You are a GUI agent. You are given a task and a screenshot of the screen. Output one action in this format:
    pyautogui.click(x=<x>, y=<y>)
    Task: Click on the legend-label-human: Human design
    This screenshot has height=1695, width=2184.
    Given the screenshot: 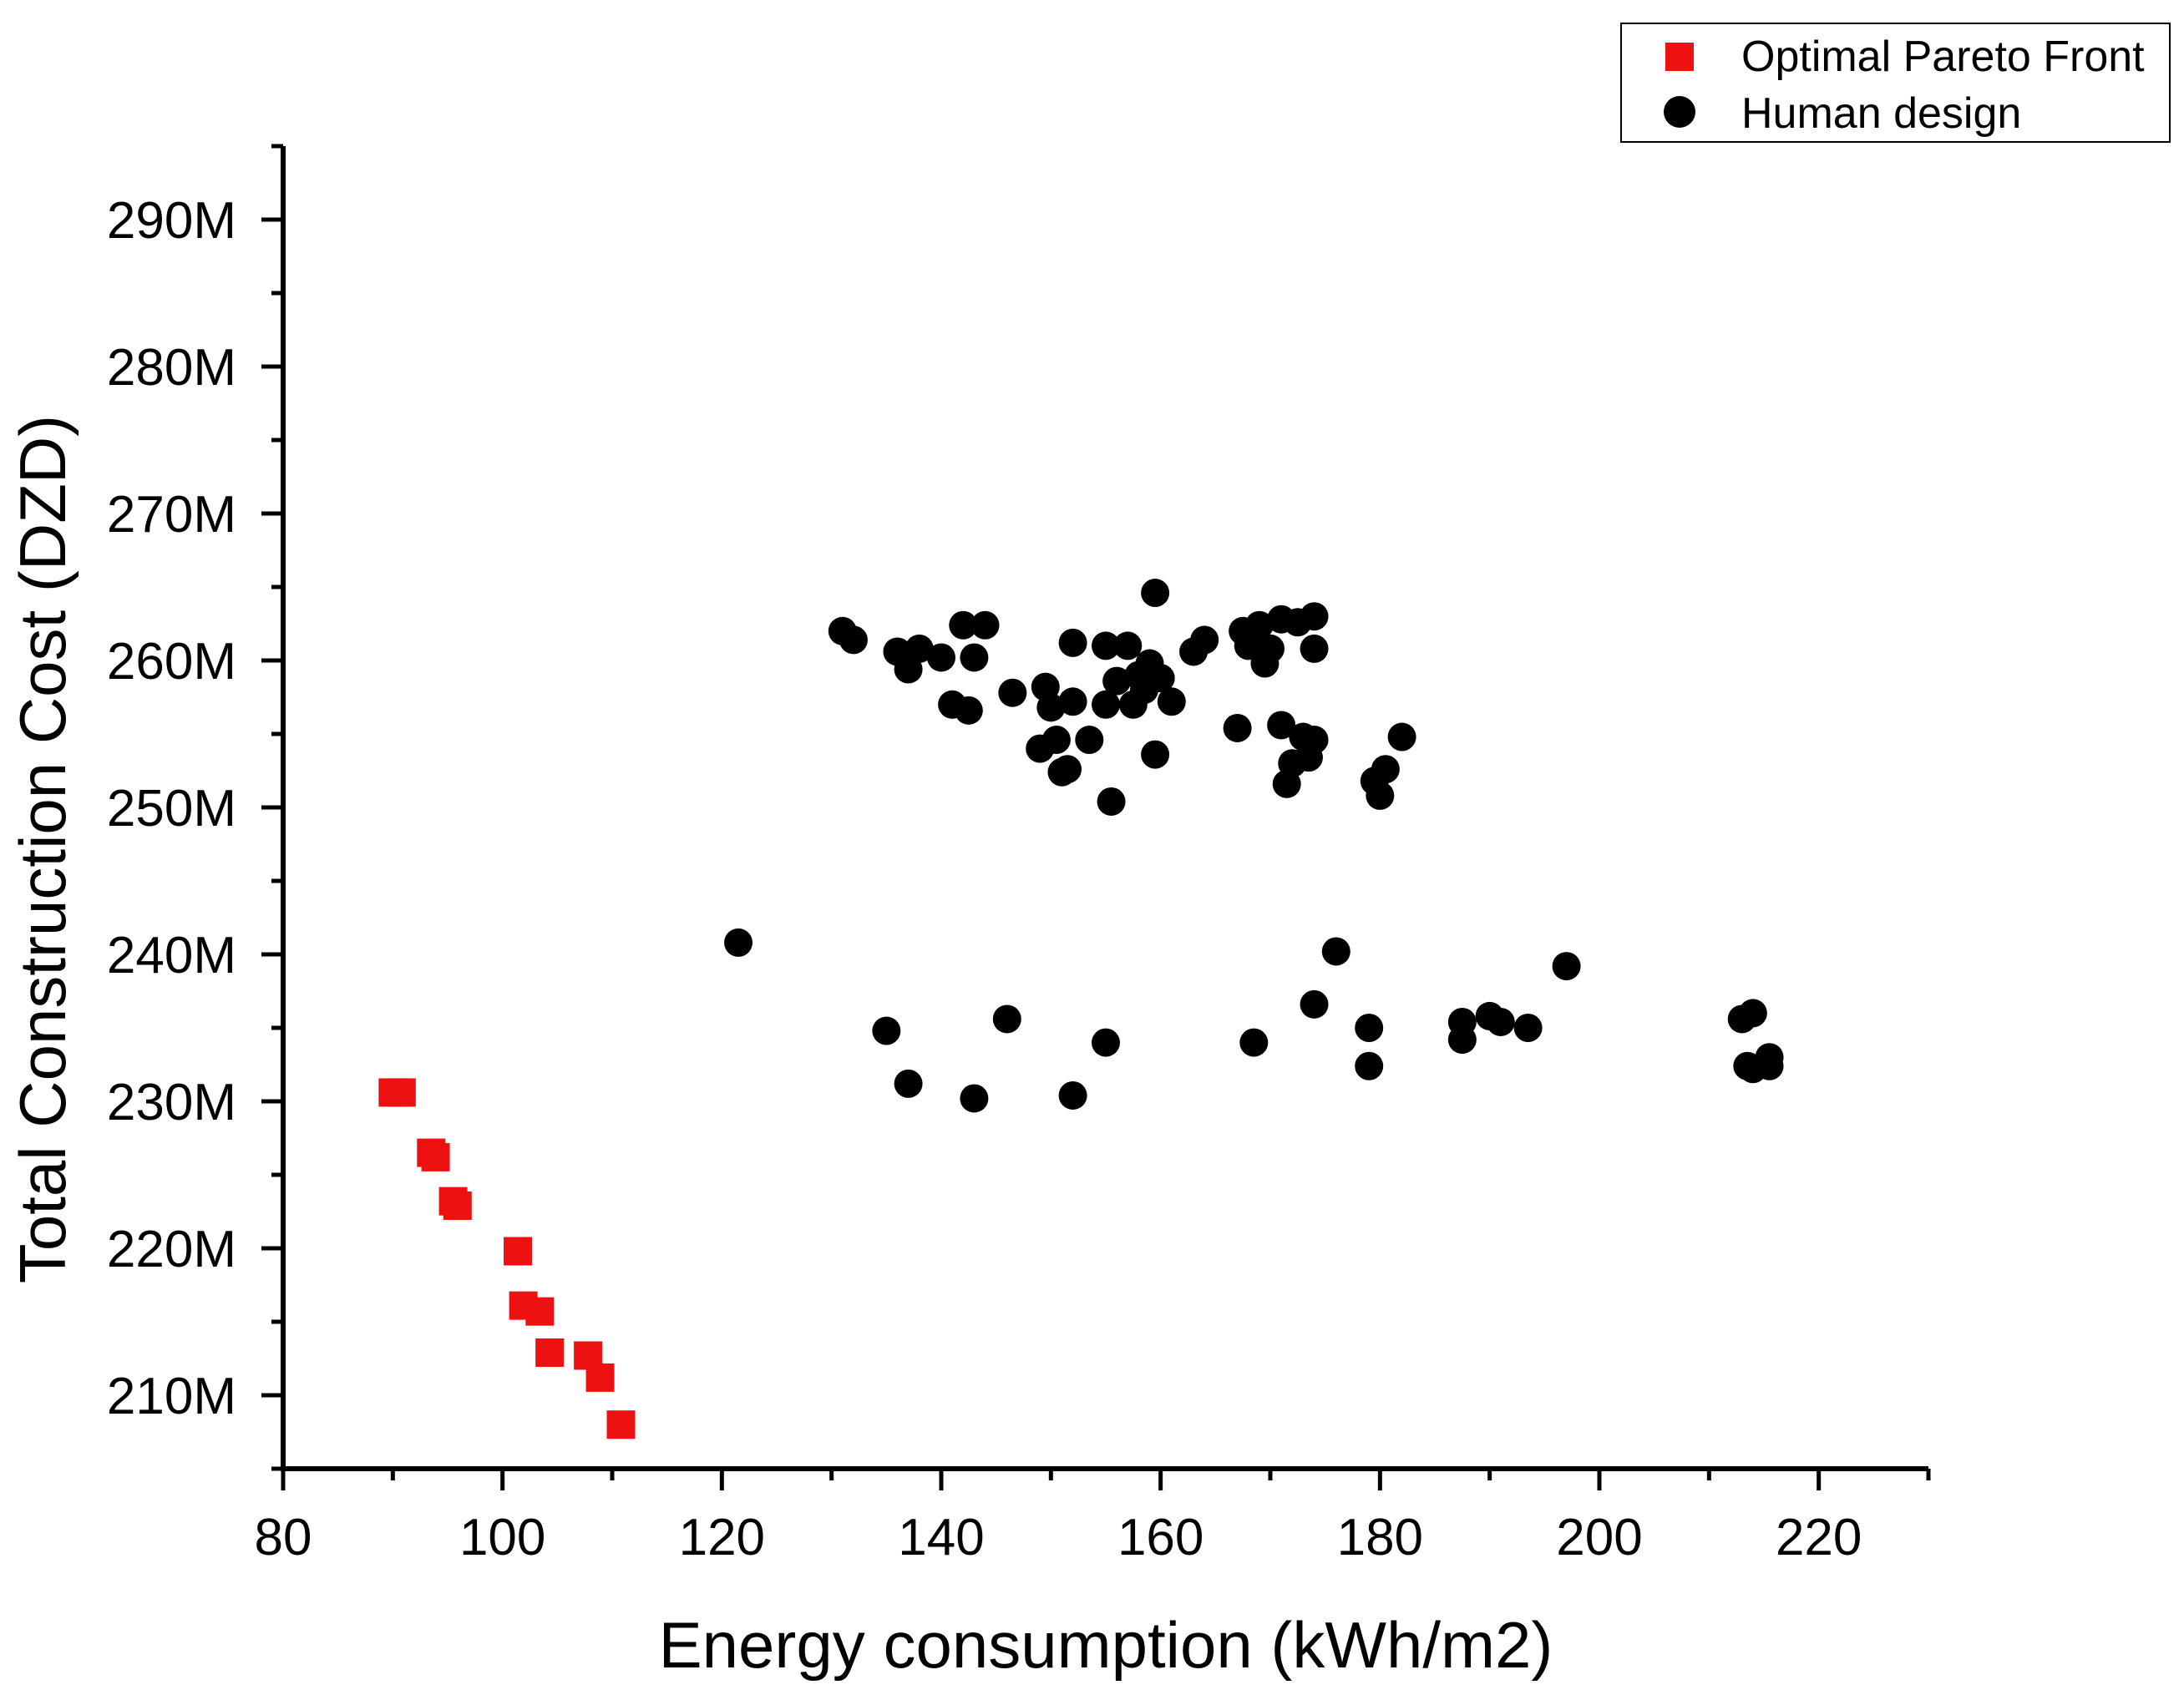 What is the action you would take?
    pyautogui.click(x=1881, y=113)
    